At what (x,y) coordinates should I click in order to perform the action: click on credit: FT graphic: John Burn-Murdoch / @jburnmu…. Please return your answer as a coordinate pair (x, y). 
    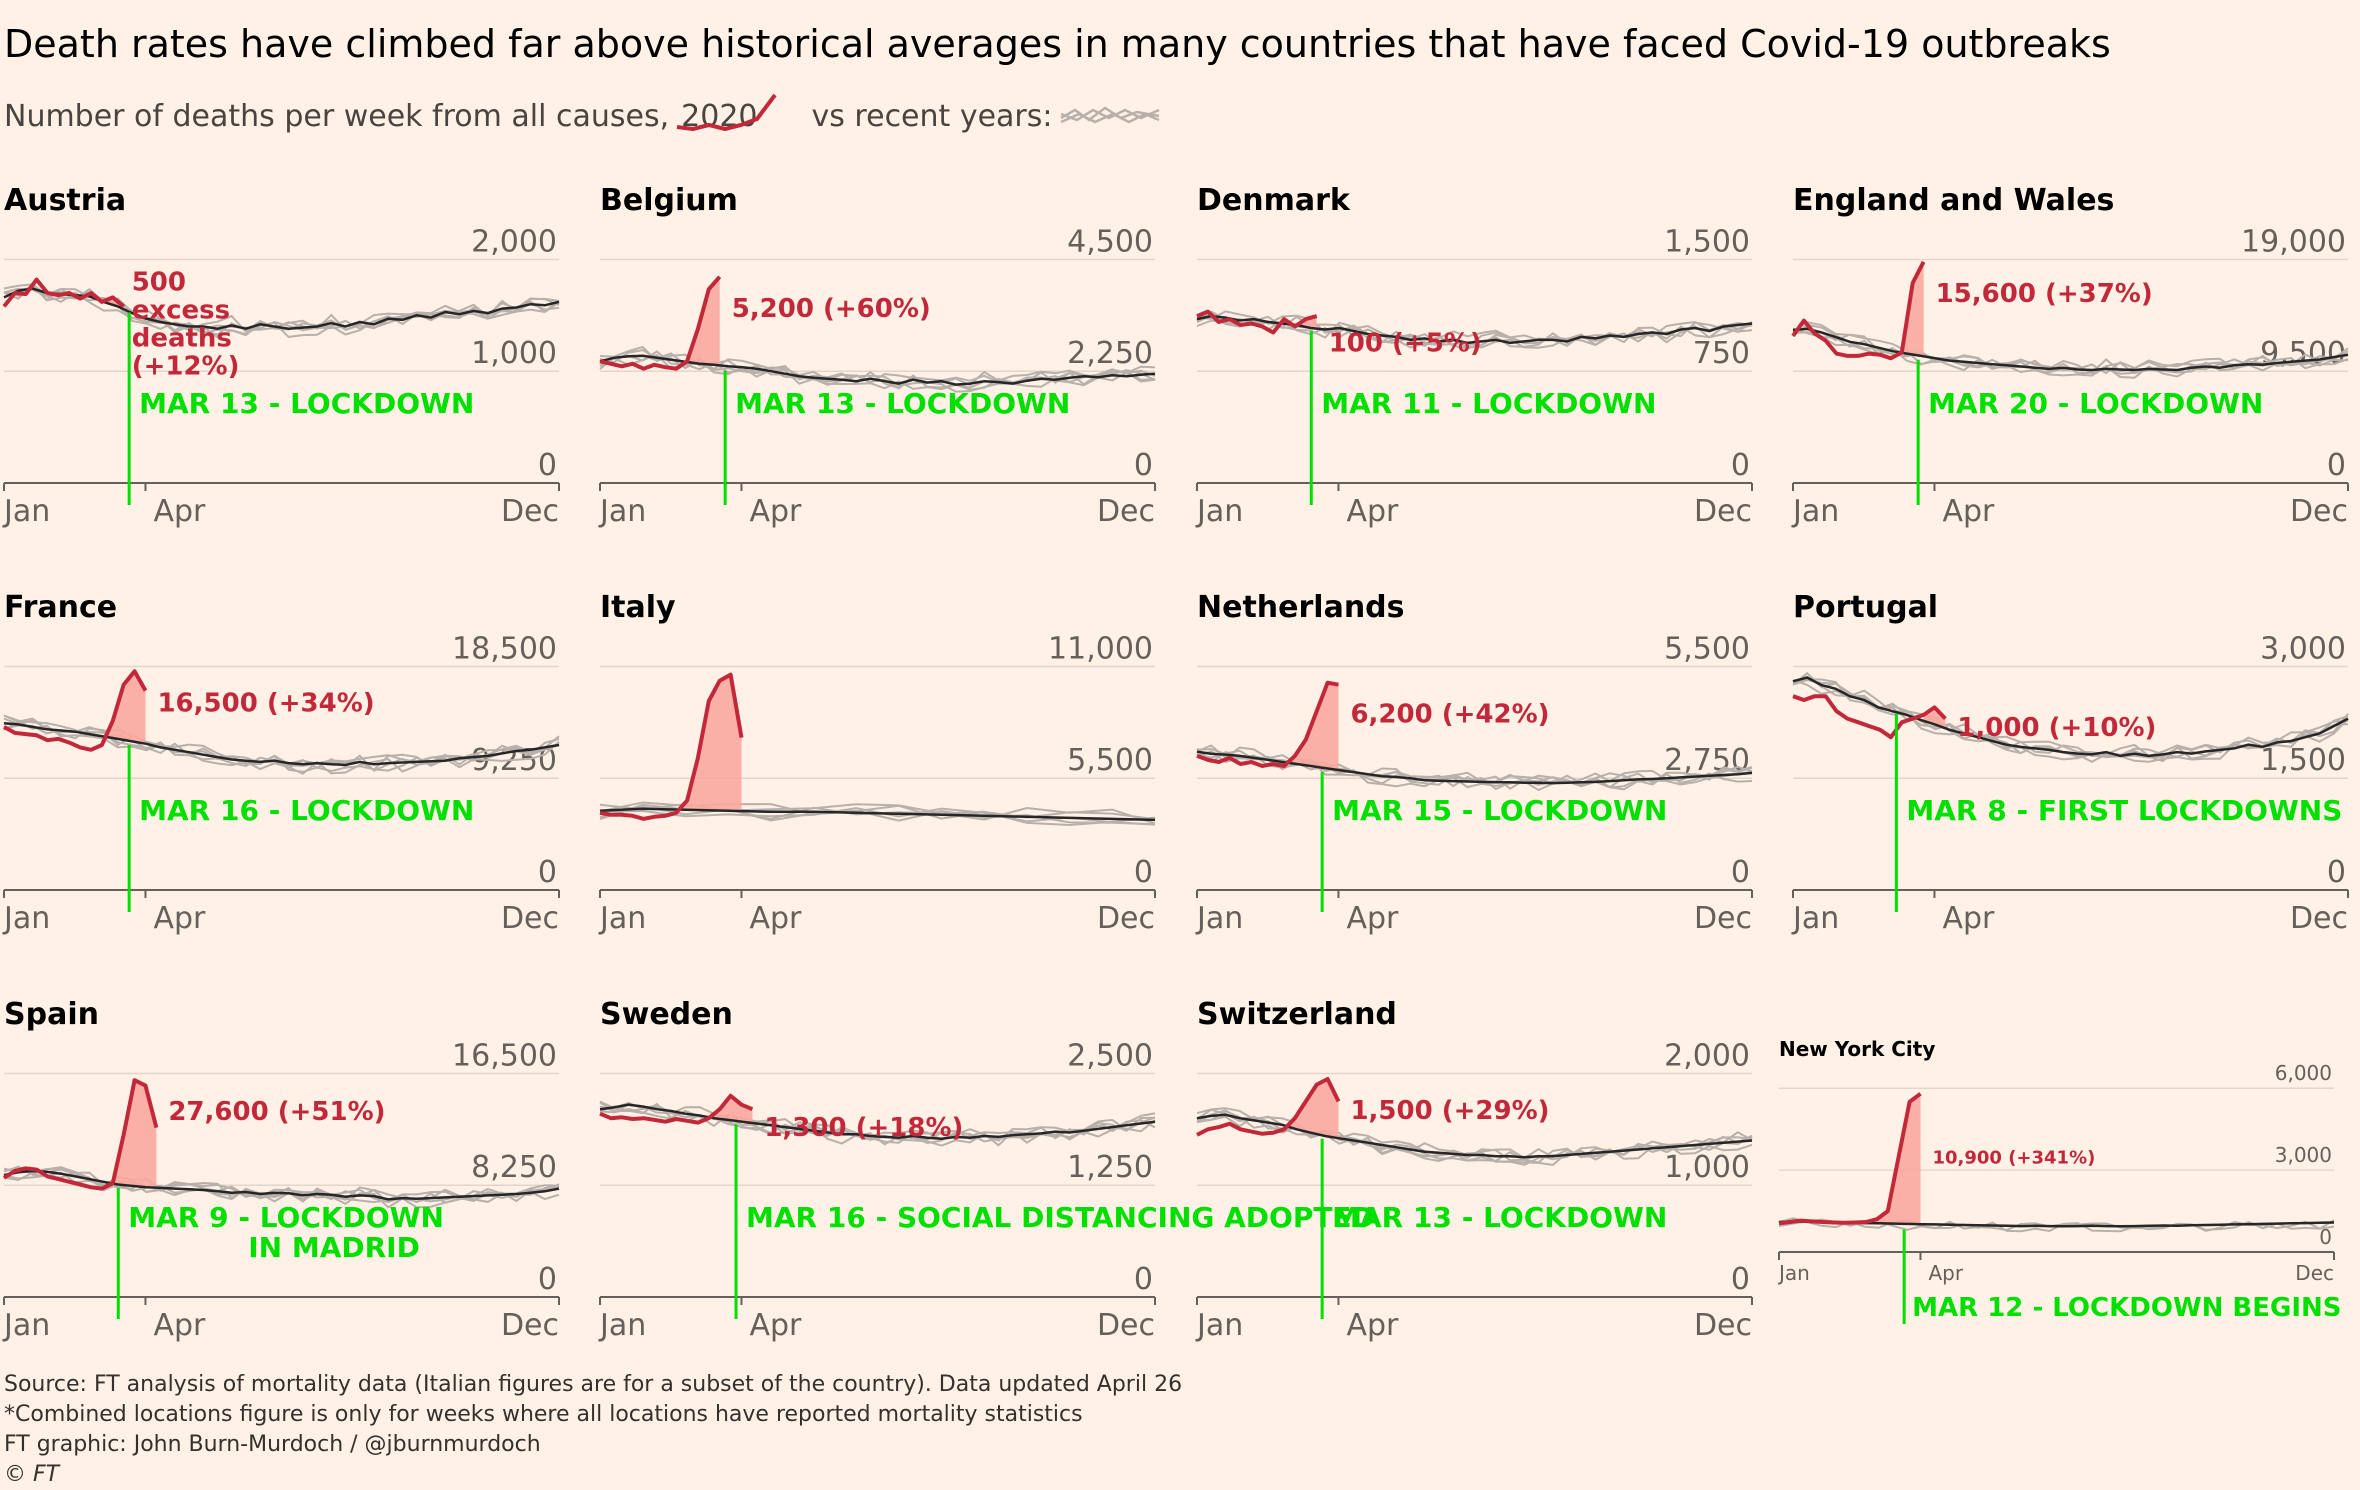
    Looking at the image, I should click on (272, 1444).